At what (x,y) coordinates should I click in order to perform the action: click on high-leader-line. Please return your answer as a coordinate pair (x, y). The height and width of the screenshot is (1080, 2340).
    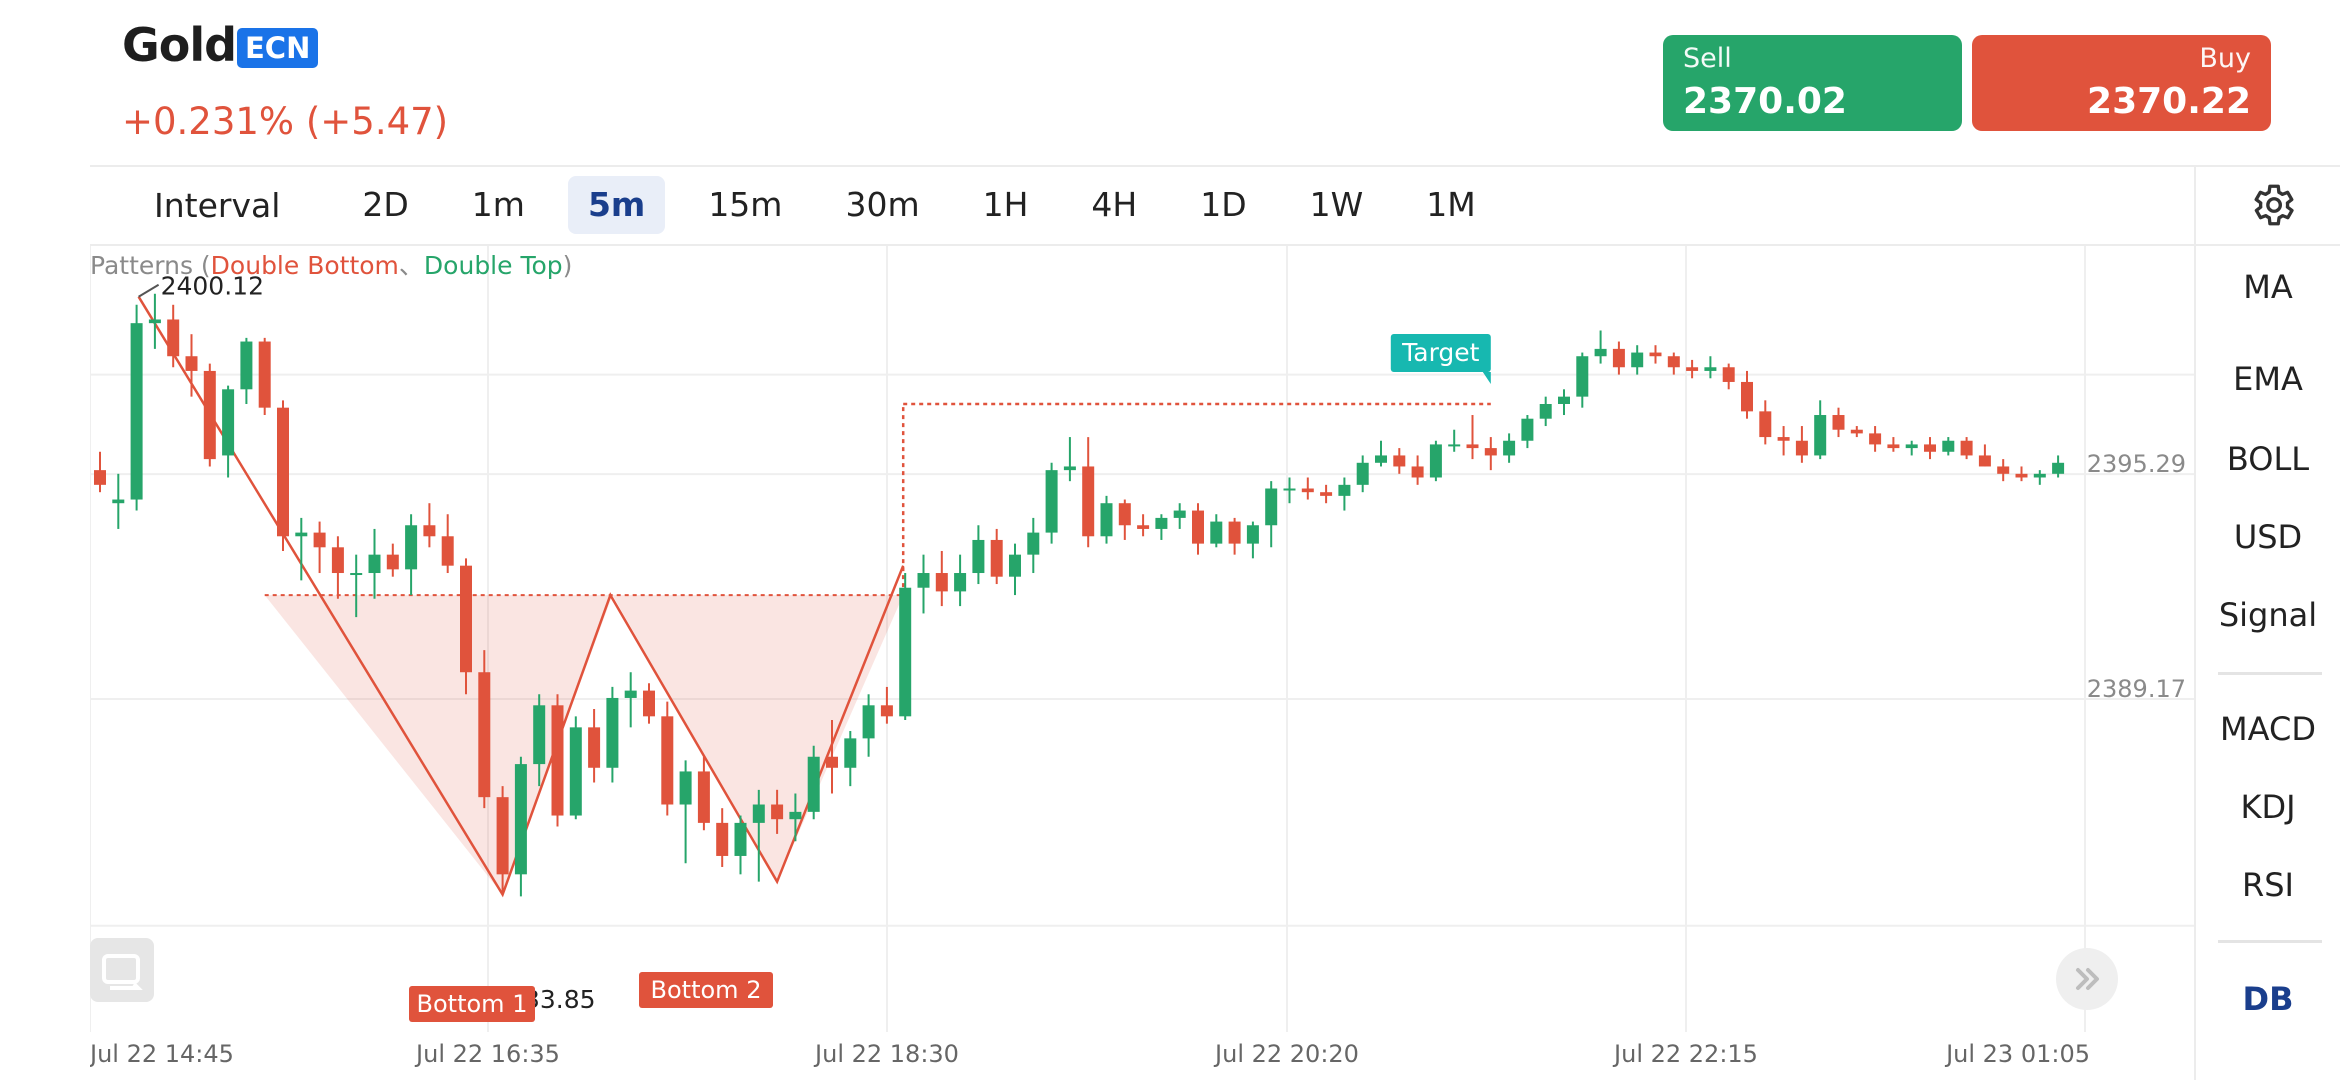
    Looking at the image, I should click on (149, 290).